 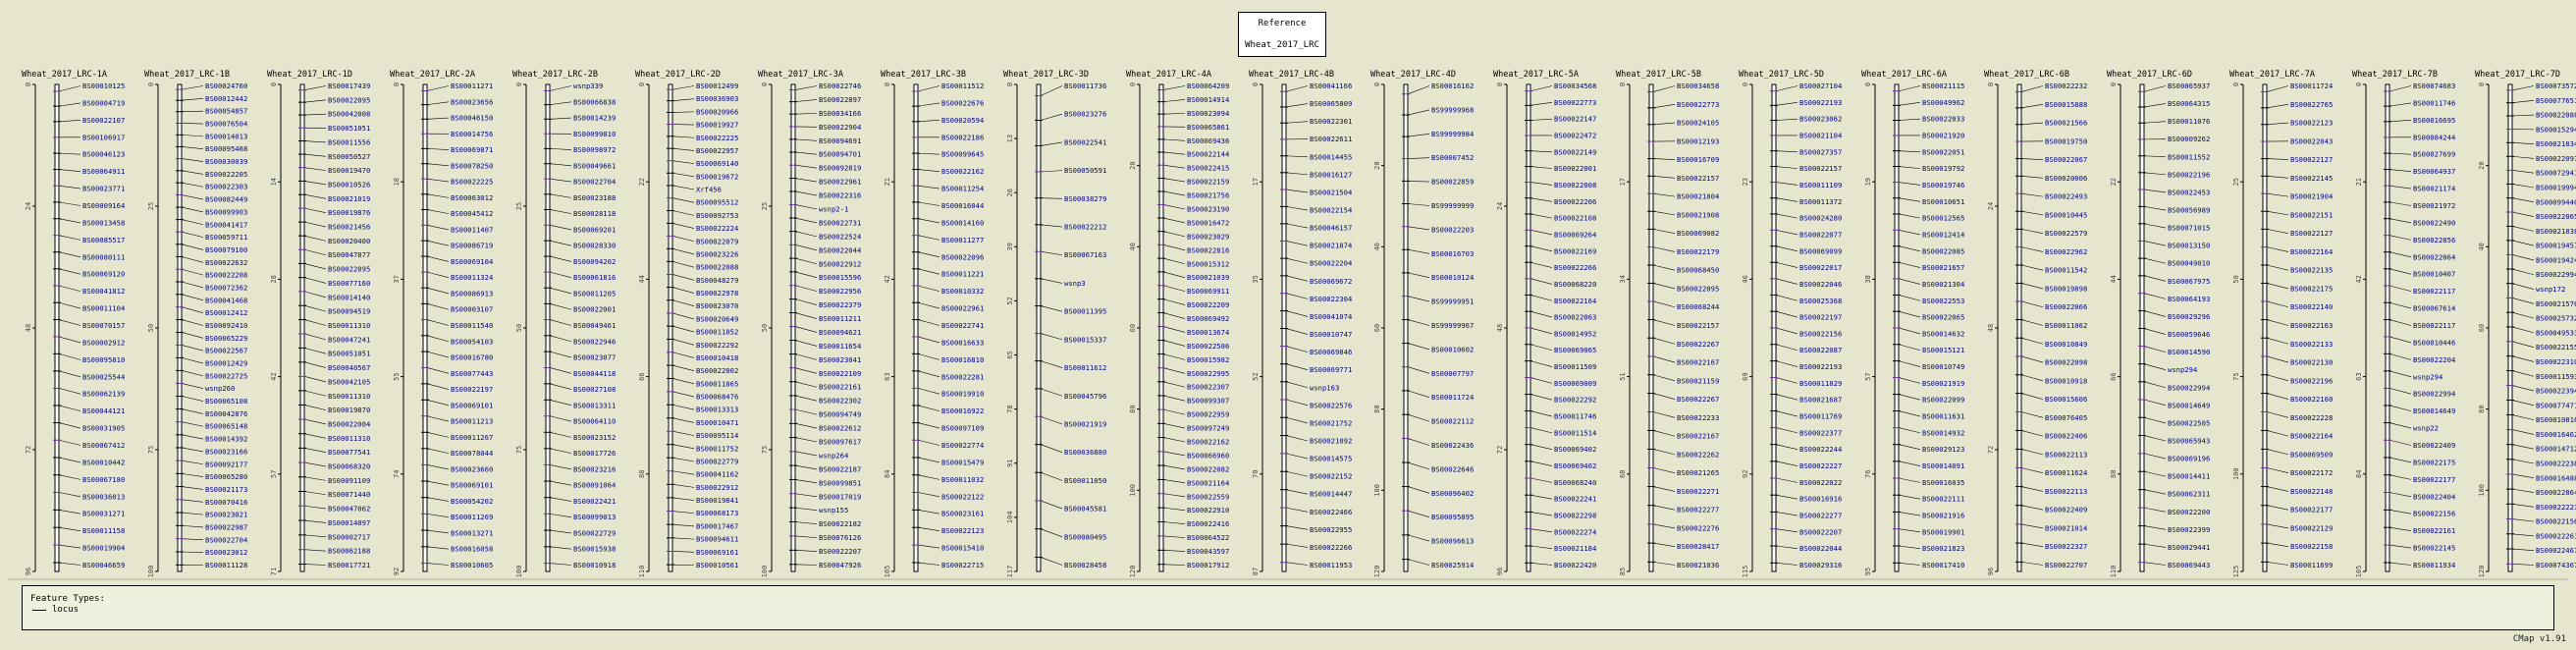 What do you see at coordinates (717, 177) in the screenshot?
I see `feature-label: BS00019672` at bounding box center [717, 177].